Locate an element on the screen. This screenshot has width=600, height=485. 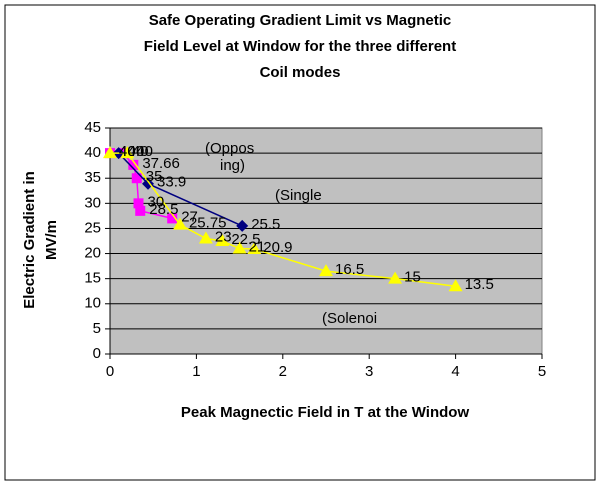
x-tick-label: 4 is located at coordinates (455, 371).